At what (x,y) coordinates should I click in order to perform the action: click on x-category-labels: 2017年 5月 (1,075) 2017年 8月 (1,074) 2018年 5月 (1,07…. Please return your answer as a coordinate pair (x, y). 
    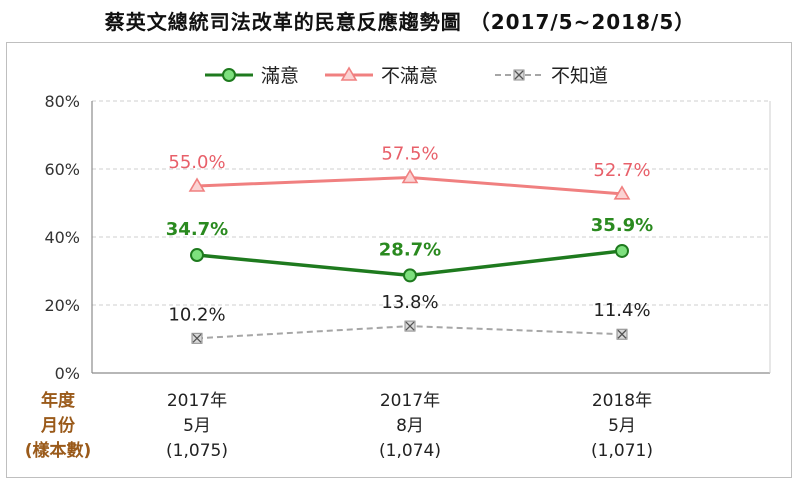
    Looking at the image, I should click on (409, 426).